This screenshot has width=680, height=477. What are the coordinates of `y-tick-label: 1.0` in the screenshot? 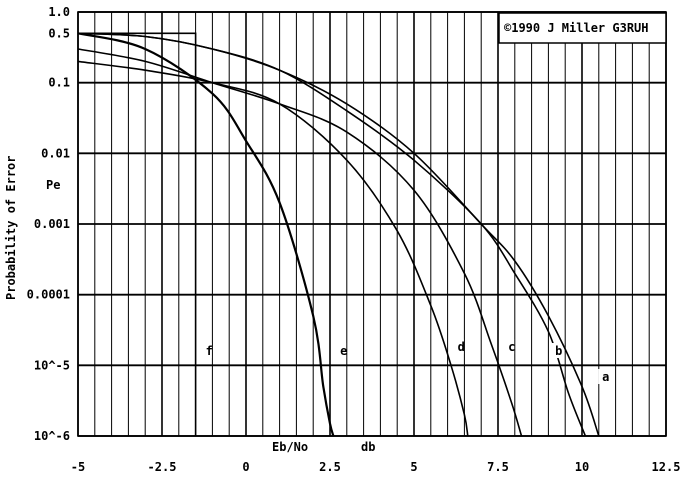 It's located at (59, 12).